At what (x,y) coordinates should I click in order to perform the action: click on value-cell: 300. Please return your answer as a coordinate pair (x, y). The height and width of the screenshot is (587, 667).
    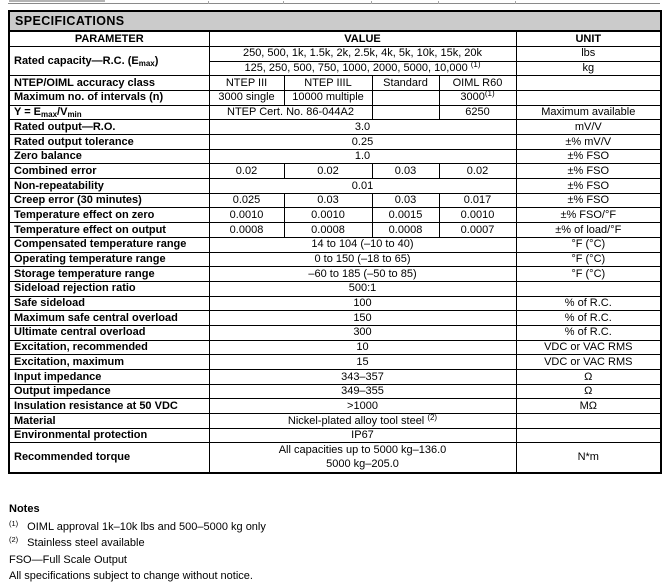
    Looking at the image, I should click on (362, 332).